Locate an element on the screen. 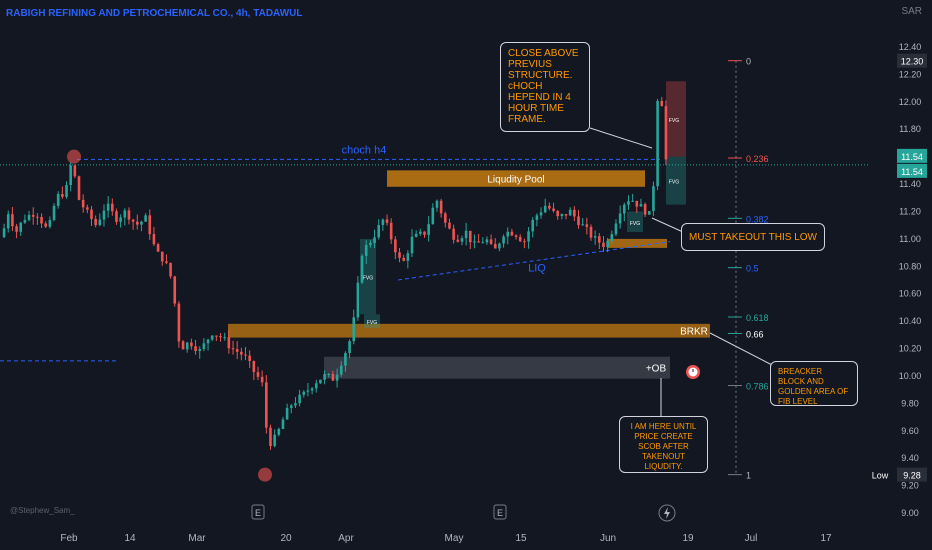  lightning-icon-glyph is located at coordinates (667, 513).